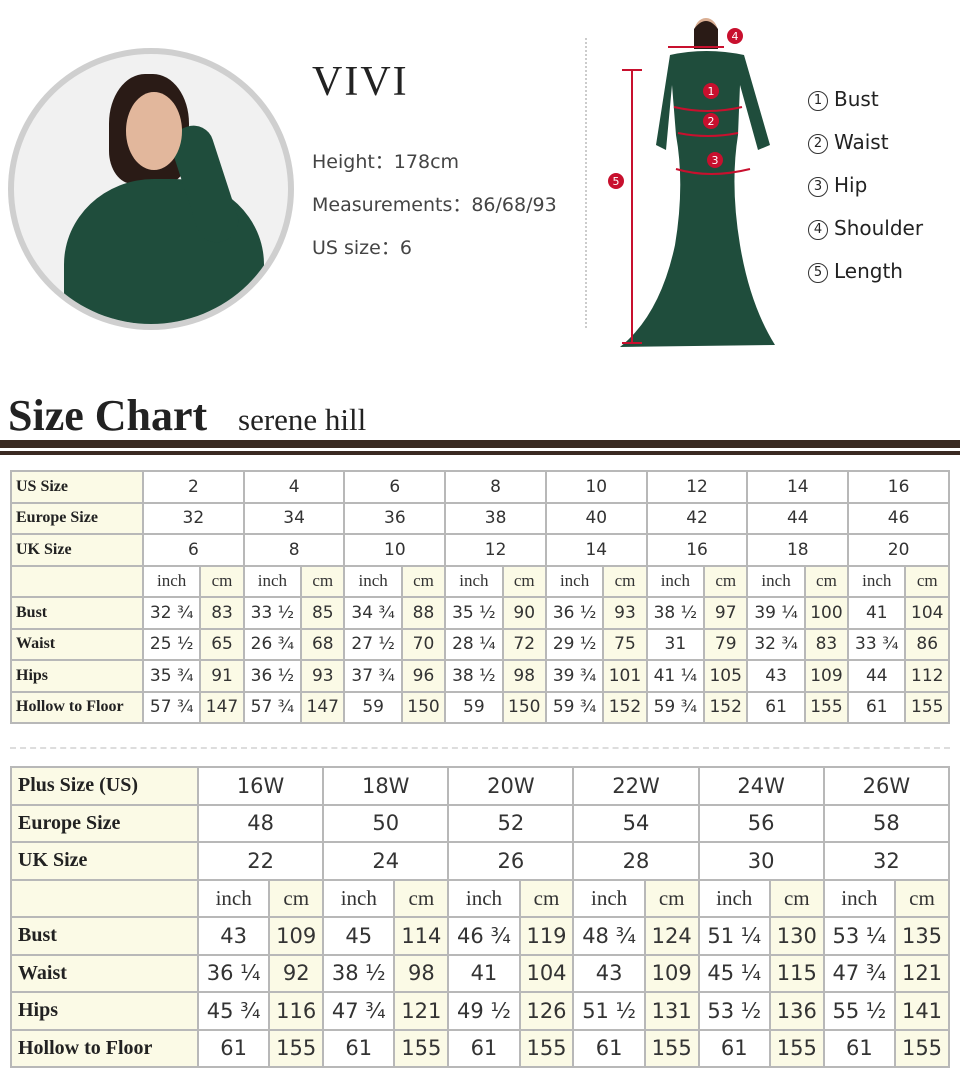 The image size is (960, 1084). What do you see at coordinates (260, 861) in the screenshot?
I see `size-cell: 22` at bounding box center [260, 861].